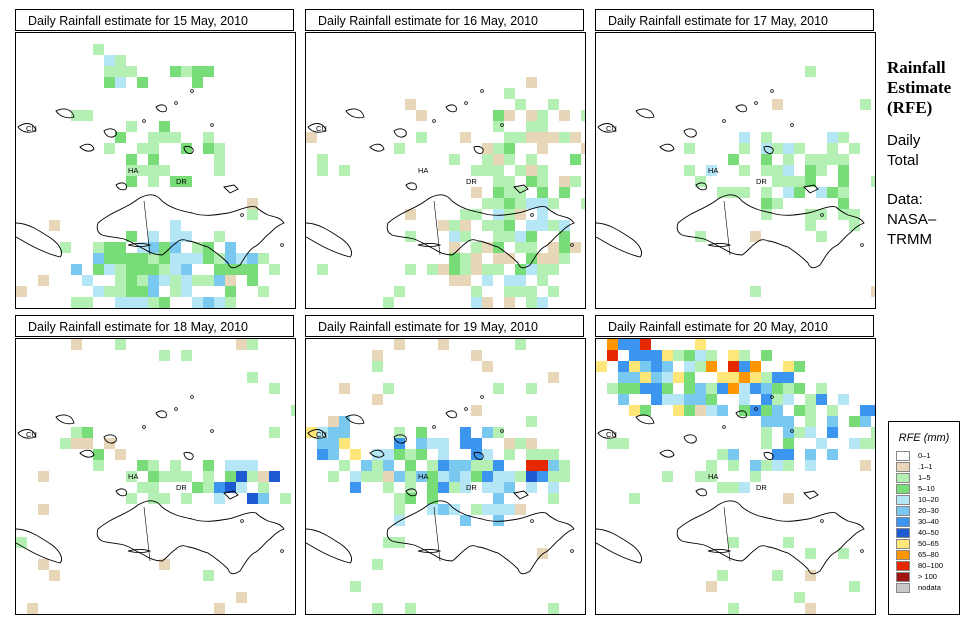  I want to click on coastline, so click(730, 186).